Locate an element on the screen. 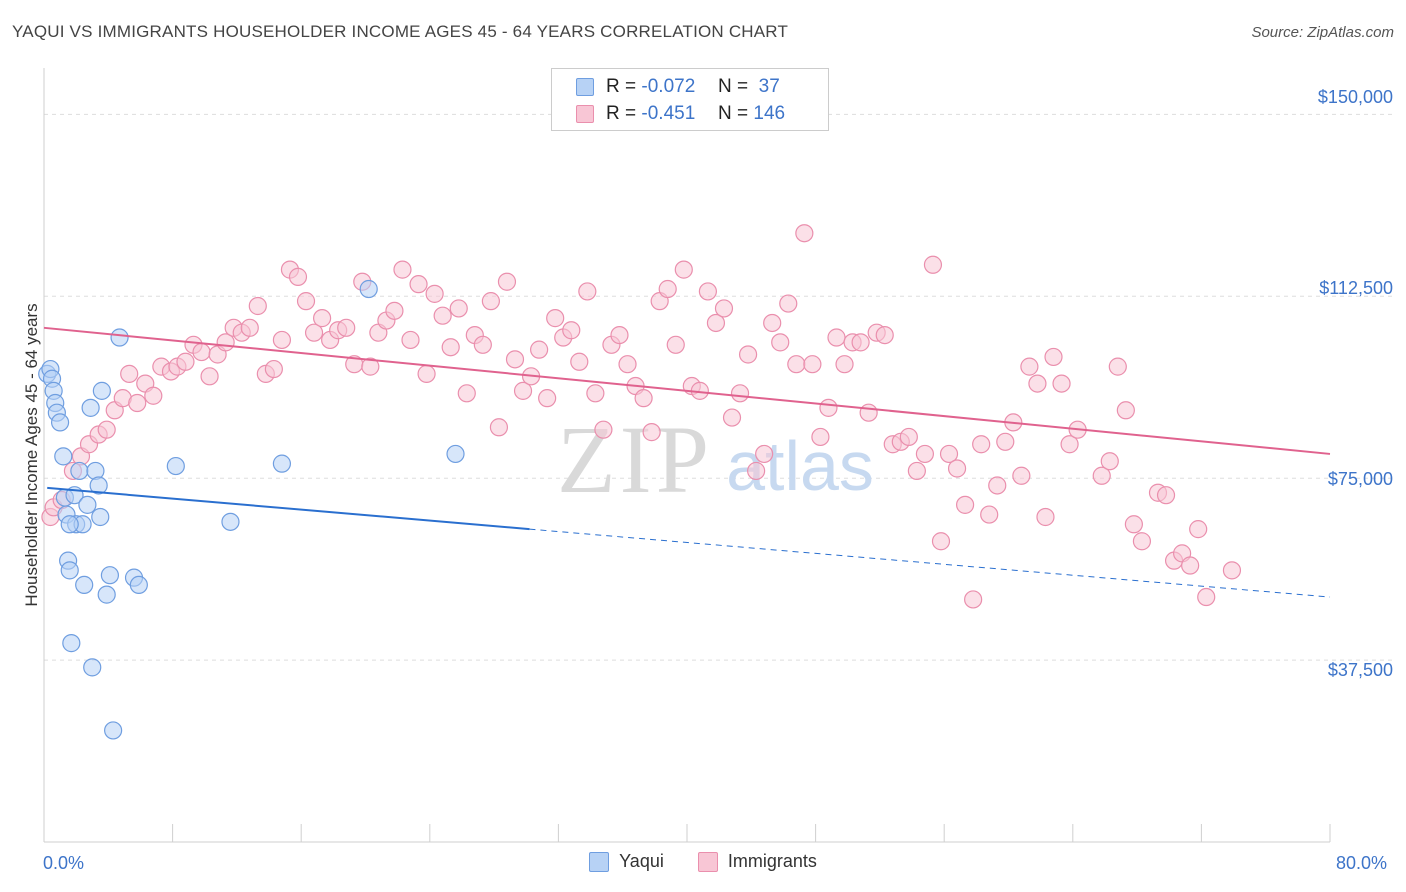 The width and height of the screenshot is (1406, 892). legend-label-yaqui: Yaqui is located at coordinates (641, 861).